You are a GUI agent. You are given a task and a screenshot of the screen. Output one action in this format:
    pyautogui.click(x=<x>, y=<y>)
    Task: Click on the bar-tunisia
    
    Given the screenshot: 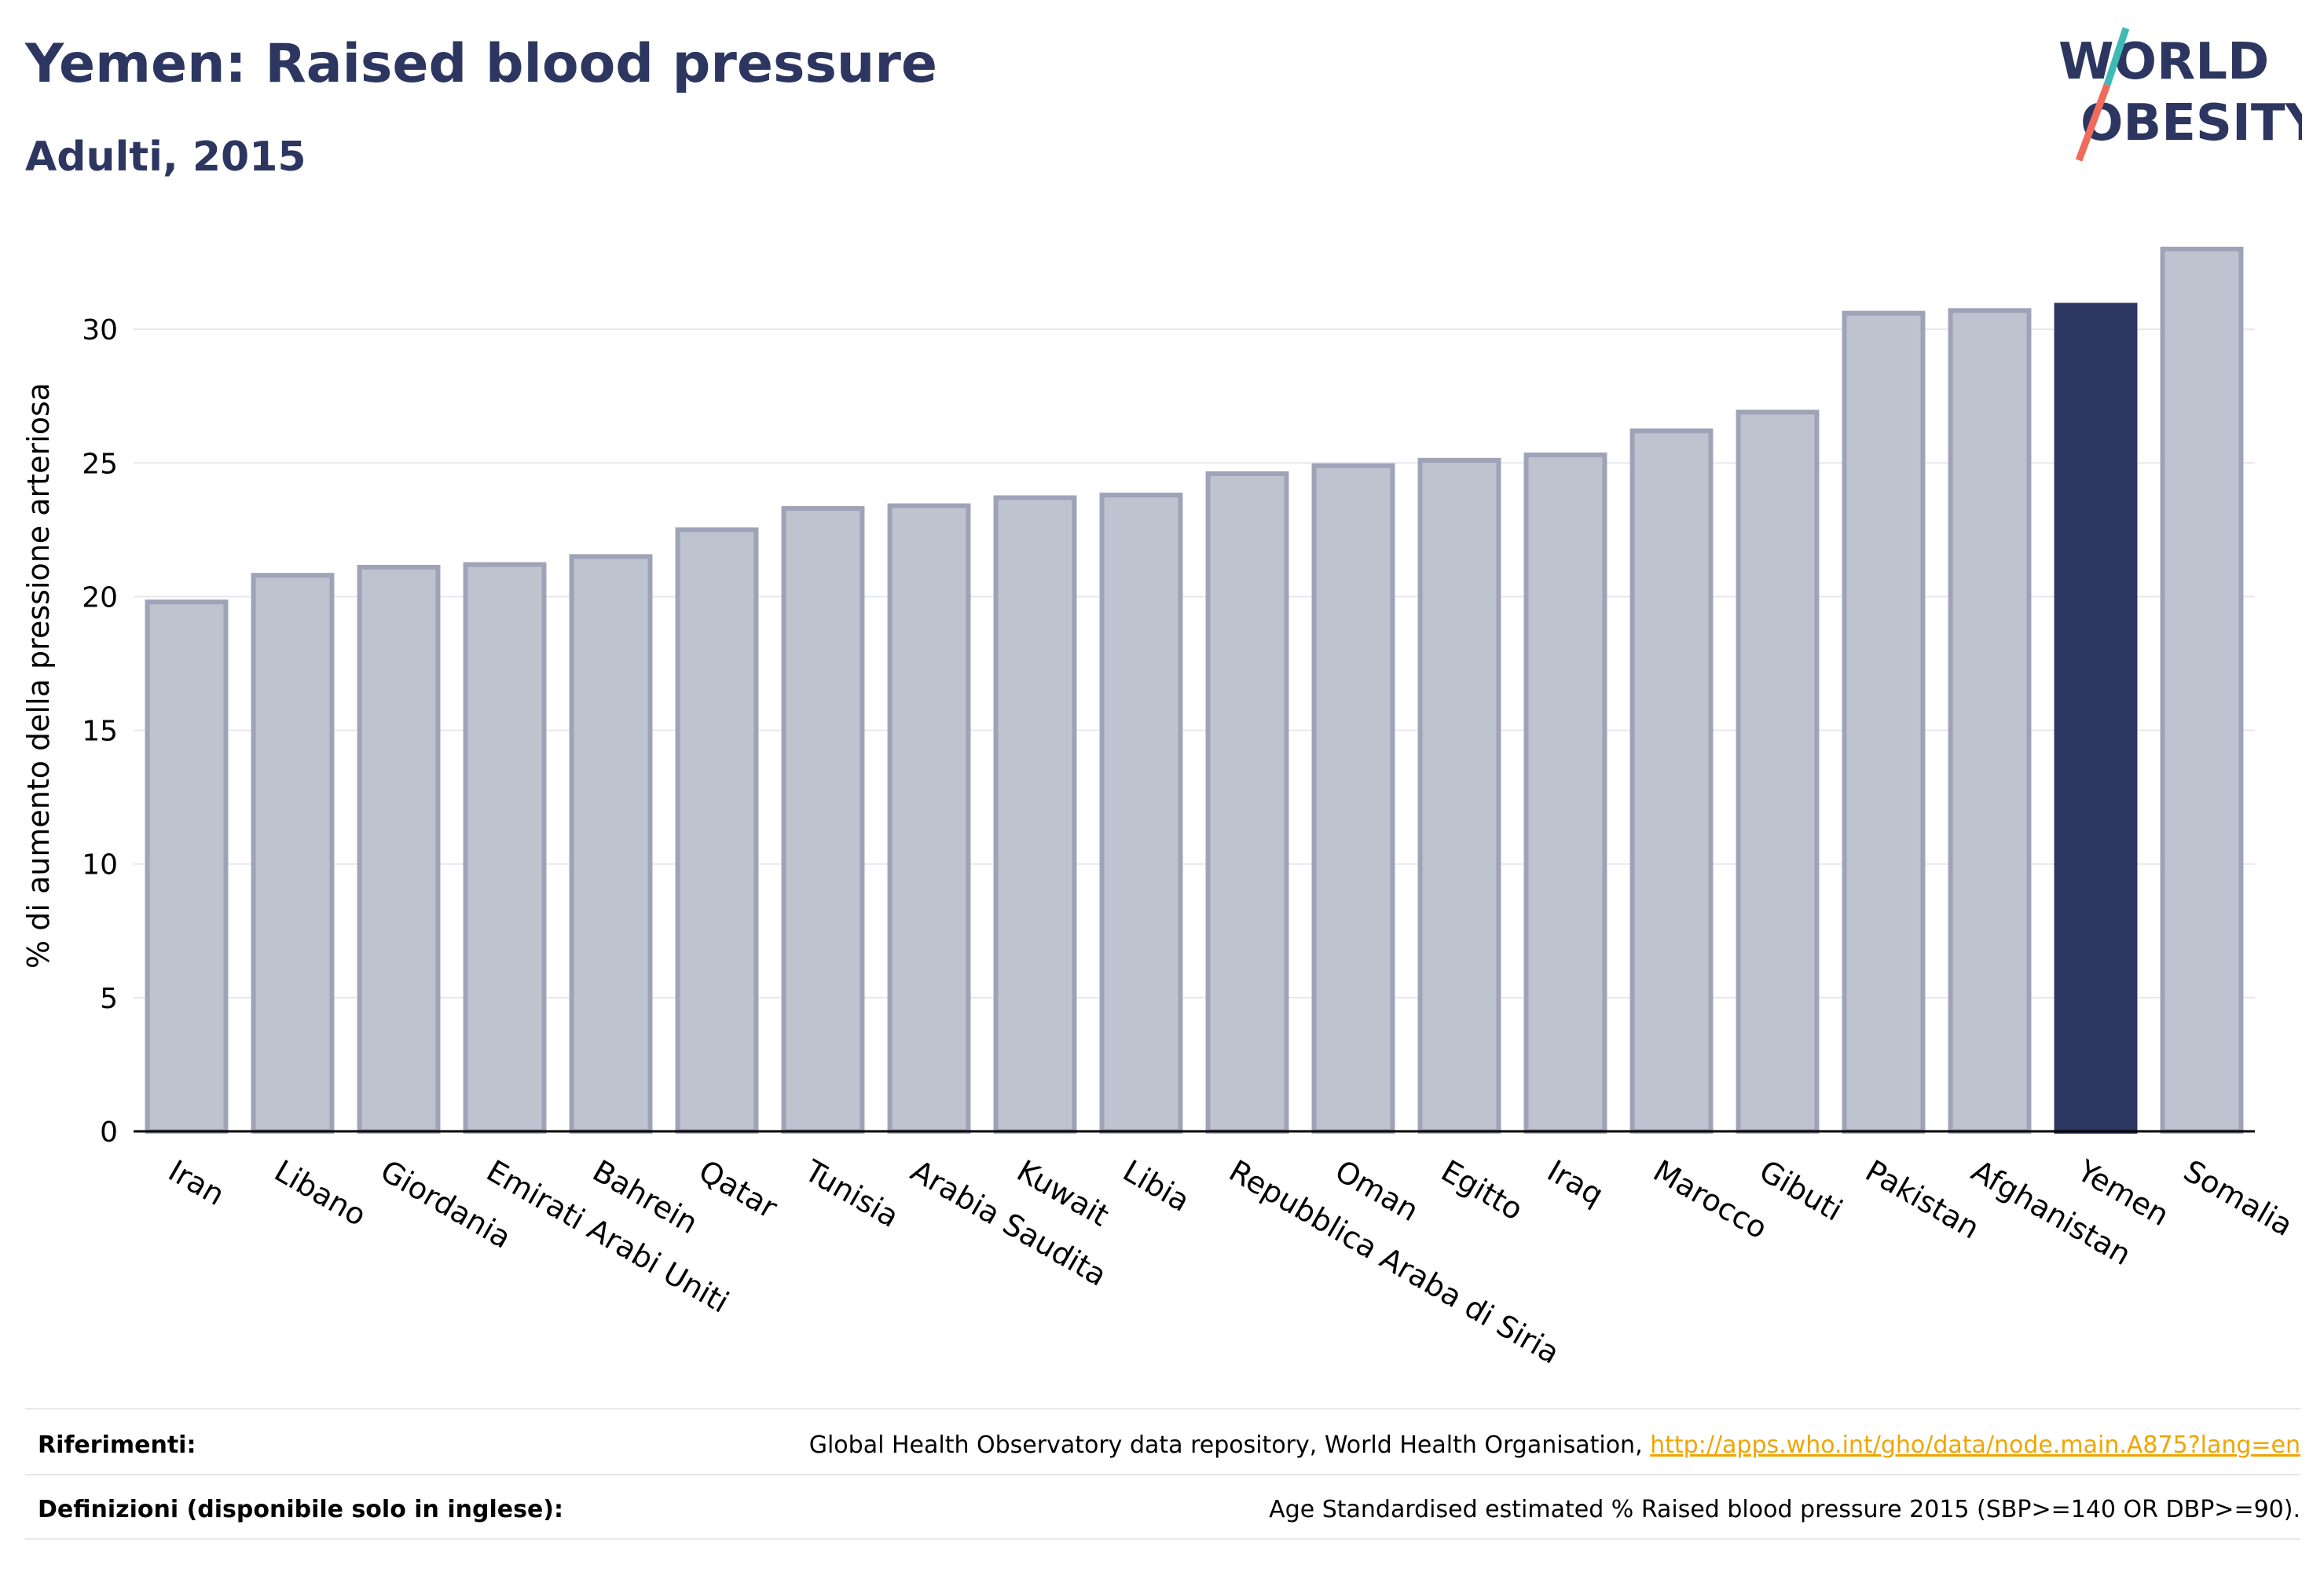 What is the action you would take?
    pyautogui.click(x=823, y=820)
    